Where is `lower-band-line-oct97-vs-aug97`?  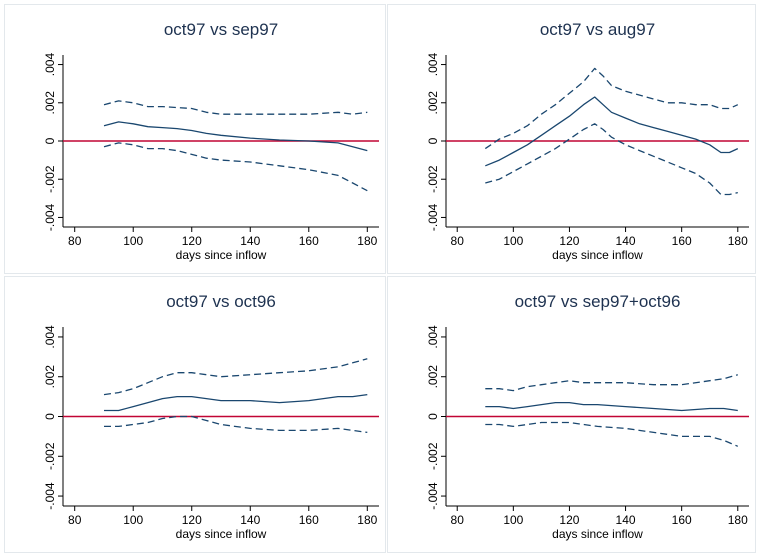
lower-band-line-oct97-vs-aug97 is located at coordinates (611, 159).